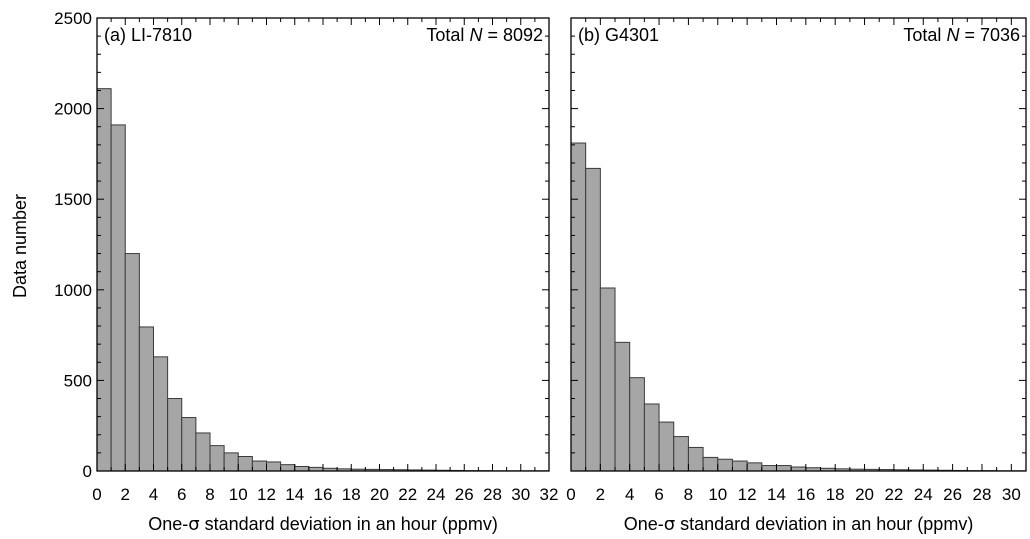  What do you see at coordinates (78, 380) in the screenshot?
I see `y-tick-label: 500` at bounding box center [78, 380].